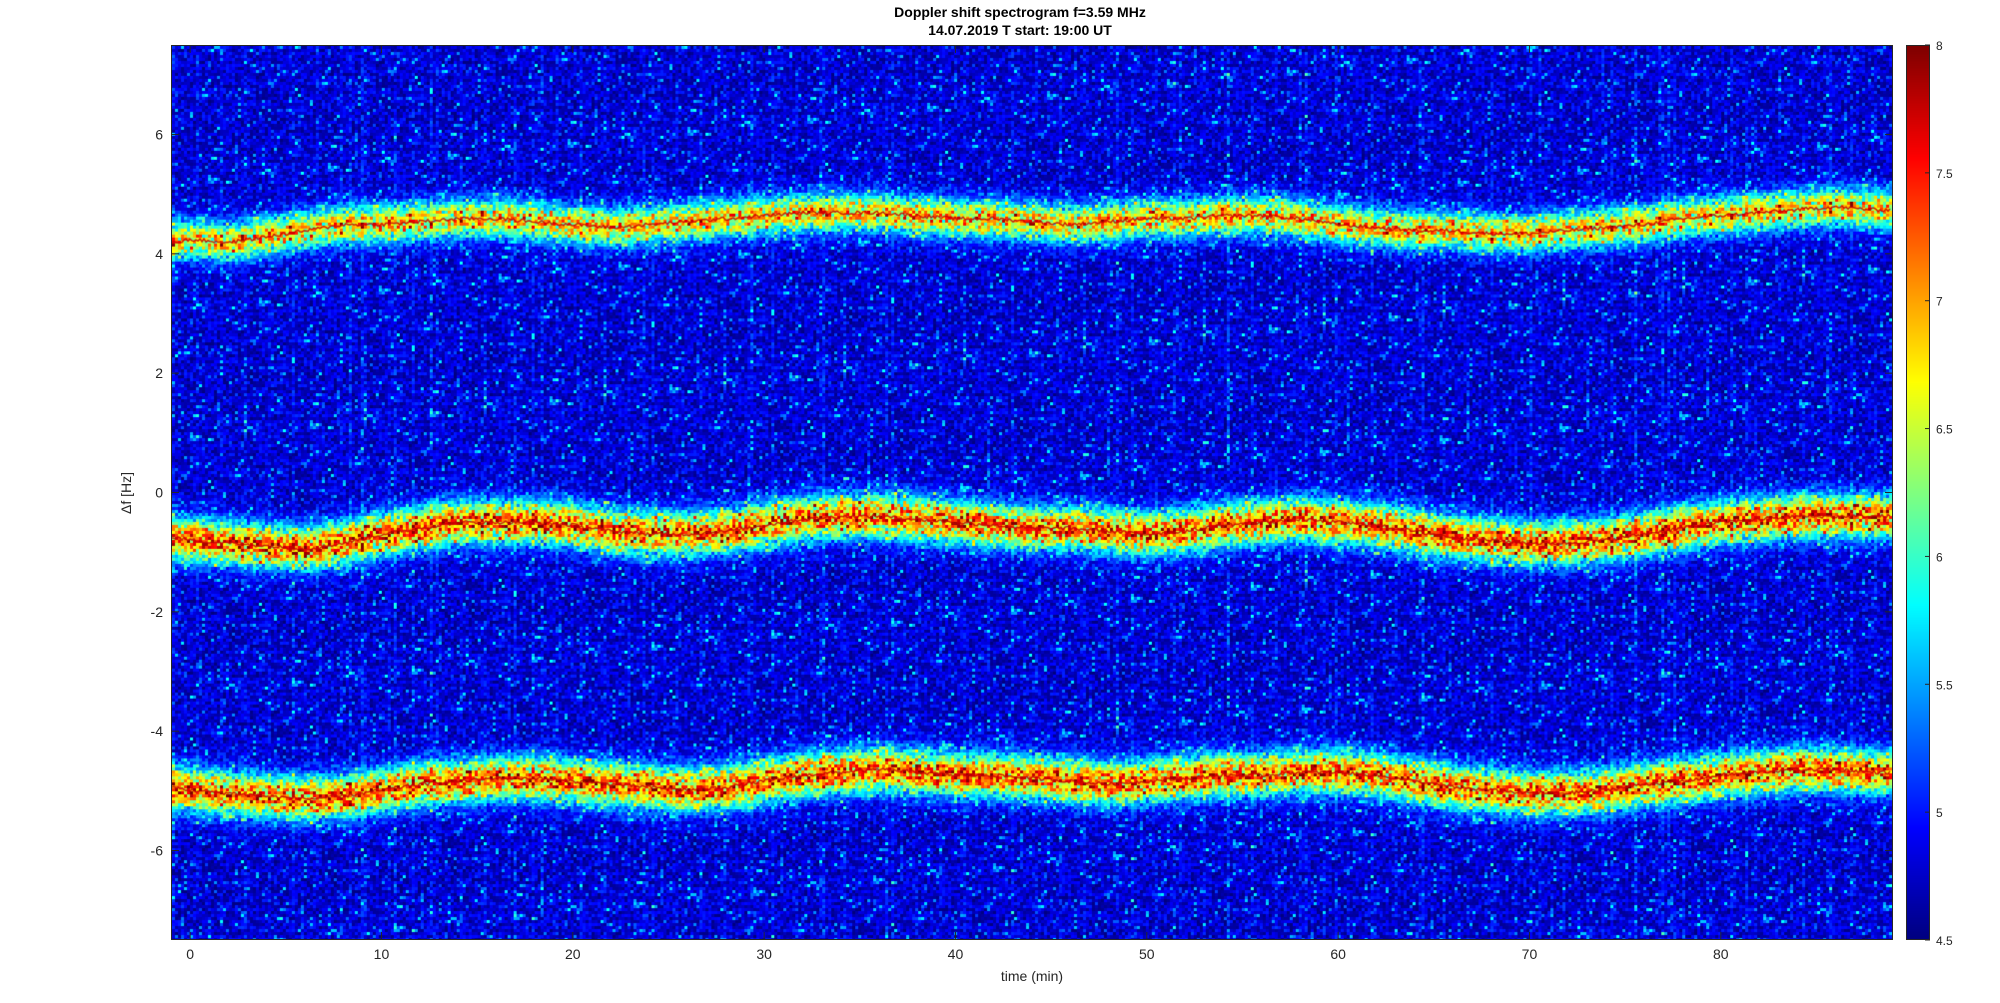  I want to click on x-tick-label: 10, so click(382, 954).